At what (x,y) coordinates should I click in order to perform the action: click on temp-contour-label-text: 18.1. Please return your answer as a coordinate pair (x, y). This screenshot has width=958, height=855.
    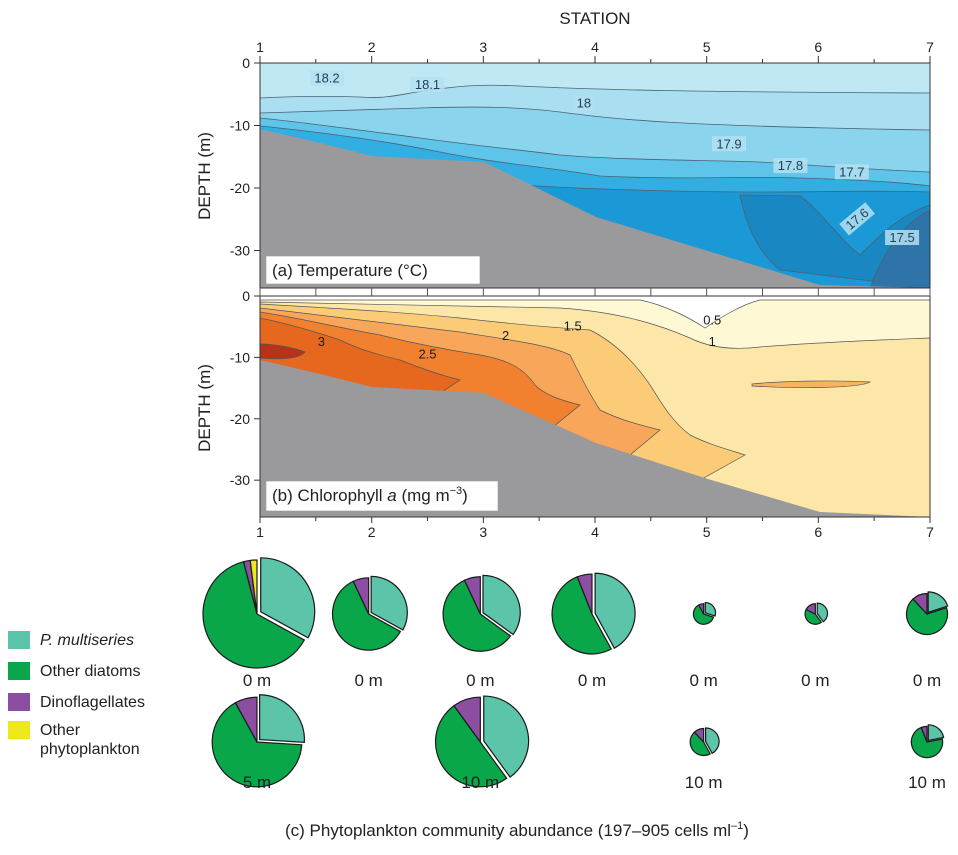
    Looking at the image, I should click on (427, 84).